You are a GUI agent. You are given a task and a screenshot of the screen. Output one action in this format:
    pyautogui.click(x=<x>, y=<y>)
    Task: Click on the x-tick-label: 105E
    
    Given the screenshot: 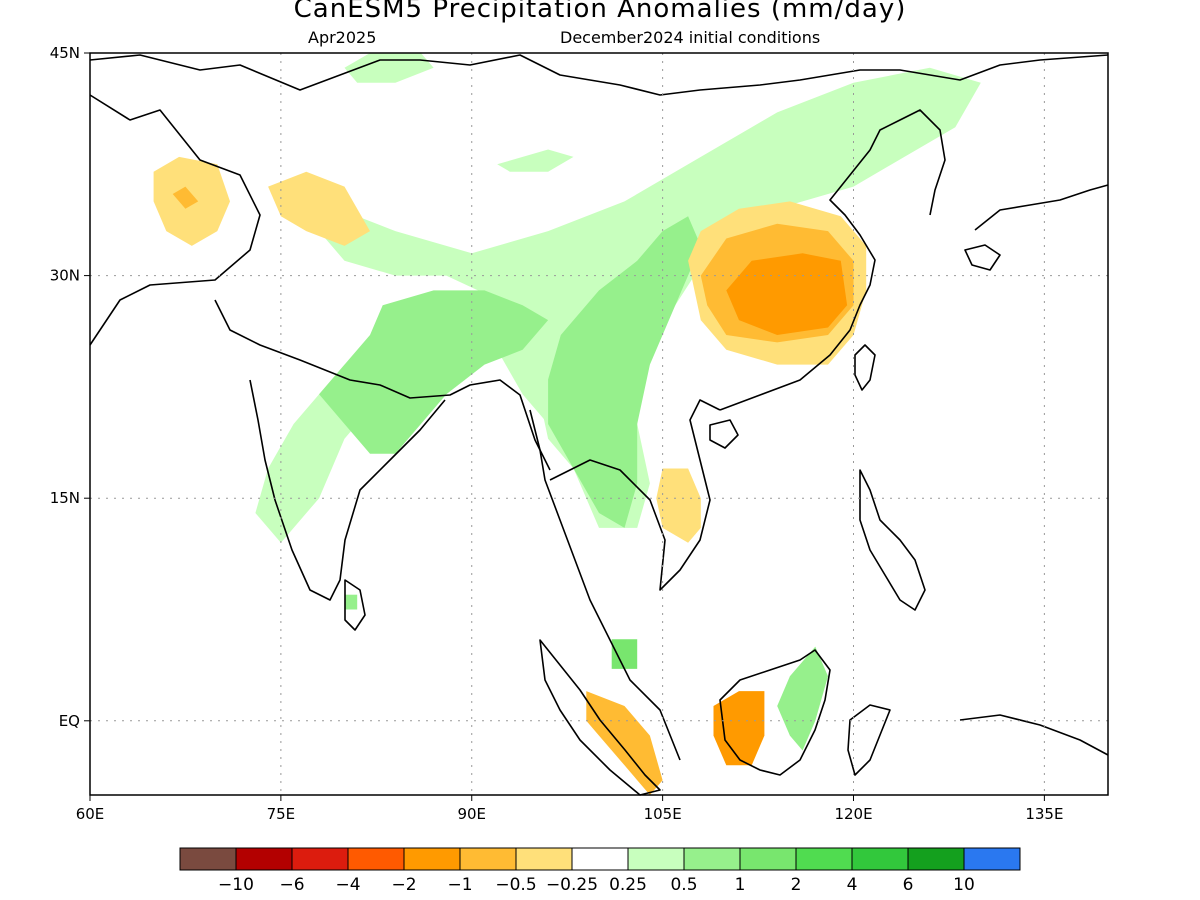 What is the action you would take?
    pyautogui.click(x=663, y=814)
    